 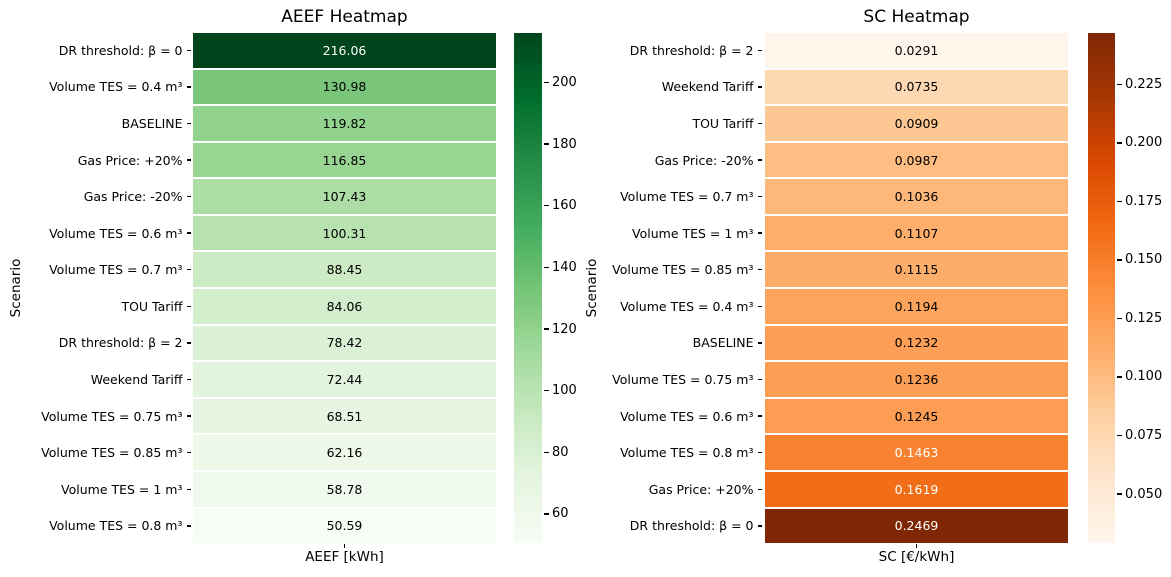 I want to click on heatmap-cell: 78.42, so click(x=344, y=343).